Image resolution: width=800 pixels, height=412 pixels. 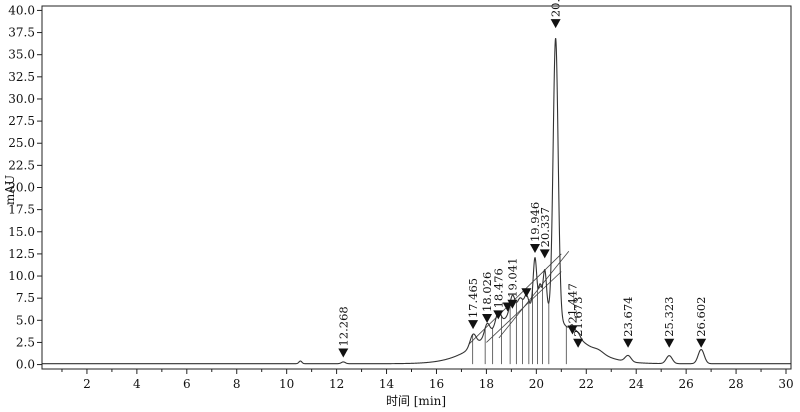 I want to click on peak-retention-label: 25.323, so click(x=669, y=317).